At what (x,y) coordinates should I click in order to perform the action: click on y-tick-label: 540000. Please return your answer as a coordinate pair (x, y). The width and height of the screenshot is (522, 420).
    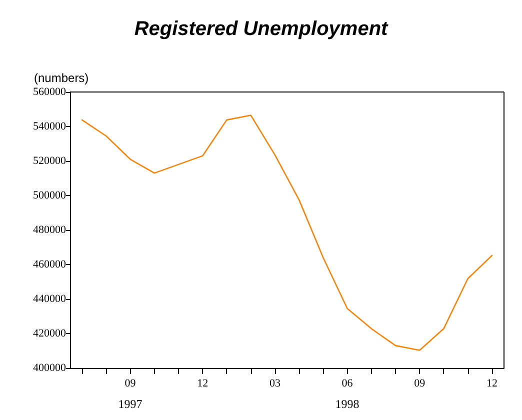
    Looking at the image, I should click on (49, 126).